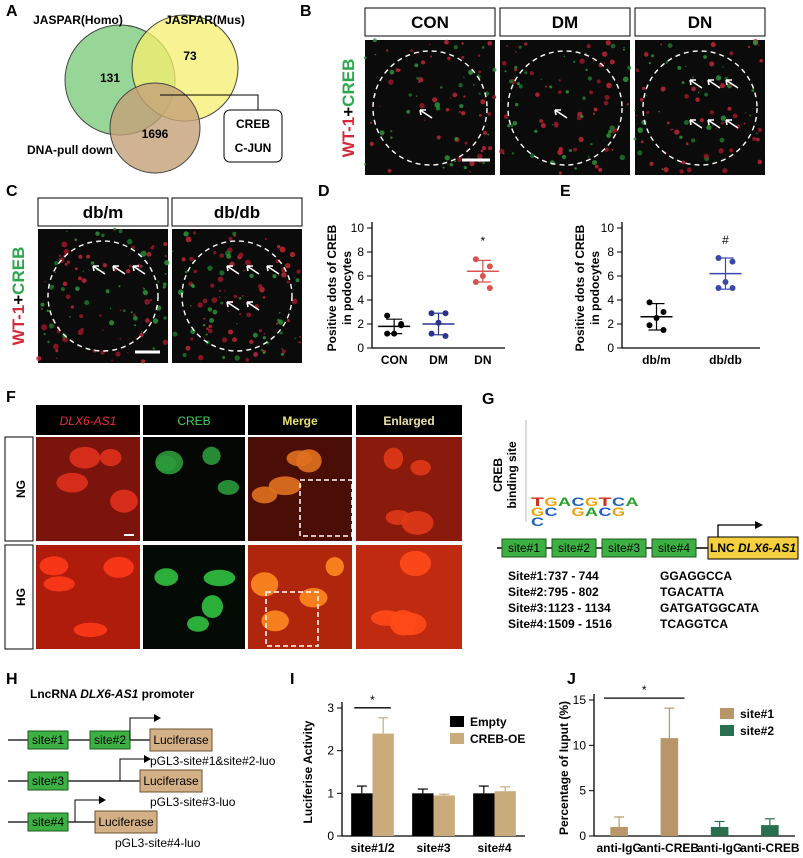 Image resolution: width=803 pixels, height=858 pixels. What do you see at coordinates (692, 592) in the screenshot?
I see `table-cell: TGACATTA` at bounding box center [692, 592].